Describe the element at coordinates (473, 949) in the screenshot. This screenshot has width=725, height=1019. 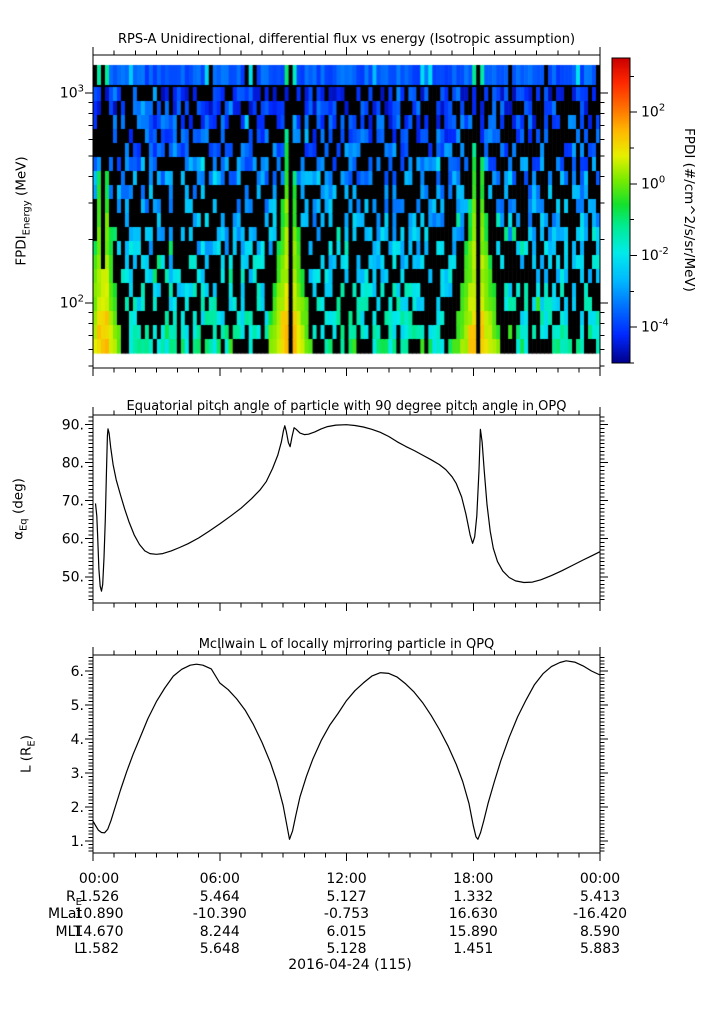
I see `table-value: 1.451` at that location.